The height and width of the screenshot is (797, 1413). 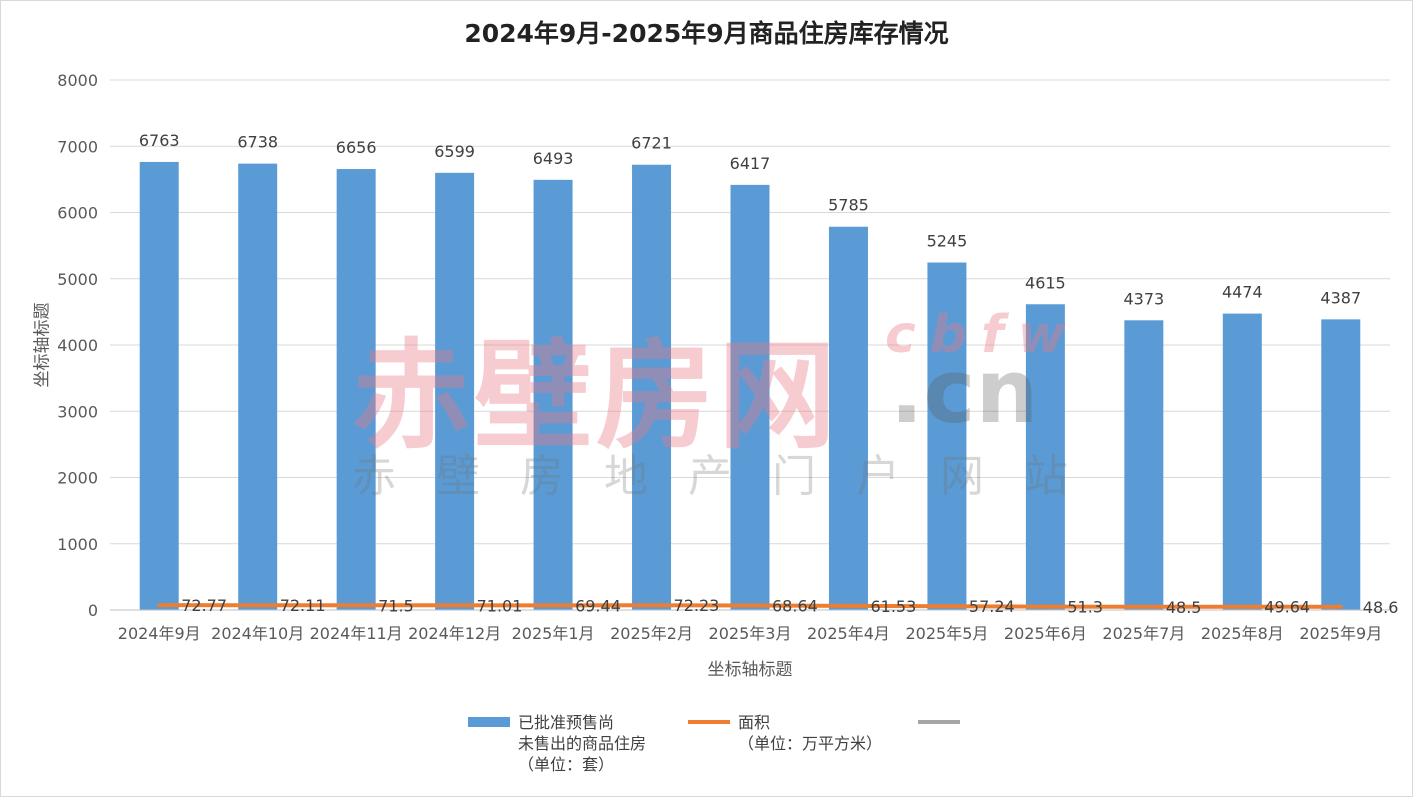 I want to click on y-tick-label: 3000, so click(x=77, y=411).